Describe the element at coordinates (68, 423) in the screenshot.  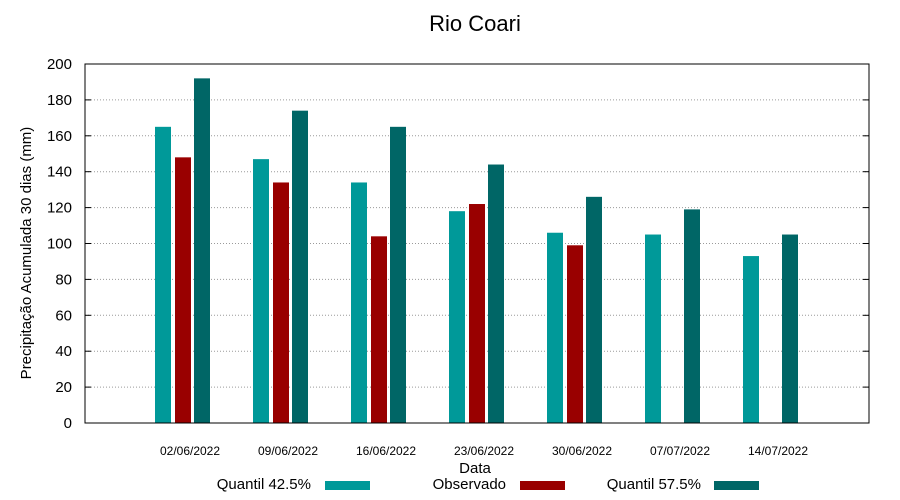
I see `y-tick-label: 0` at that location.